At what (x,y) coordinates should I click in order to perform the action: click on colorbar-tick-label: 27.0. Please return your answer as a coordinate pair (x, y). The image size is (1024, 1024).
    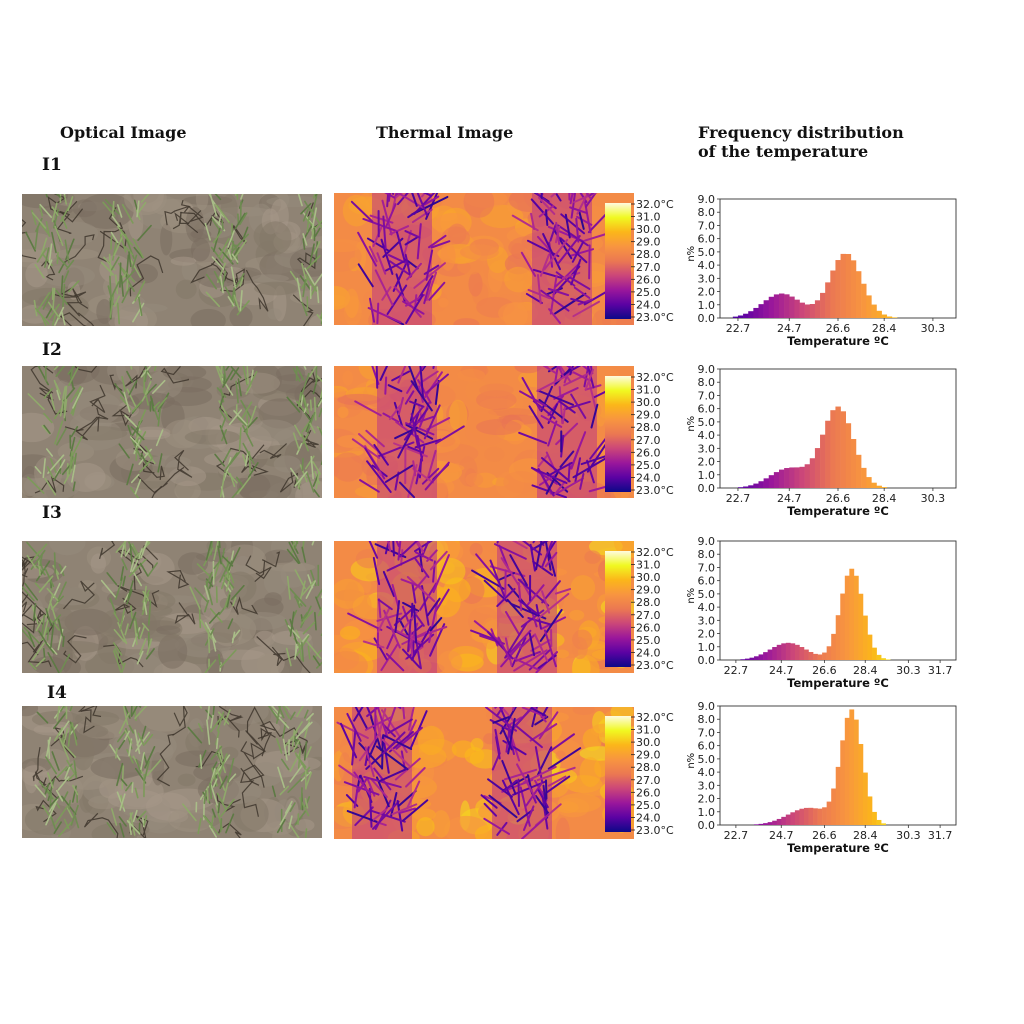
    Looking at the image, I should click on (648, 440).